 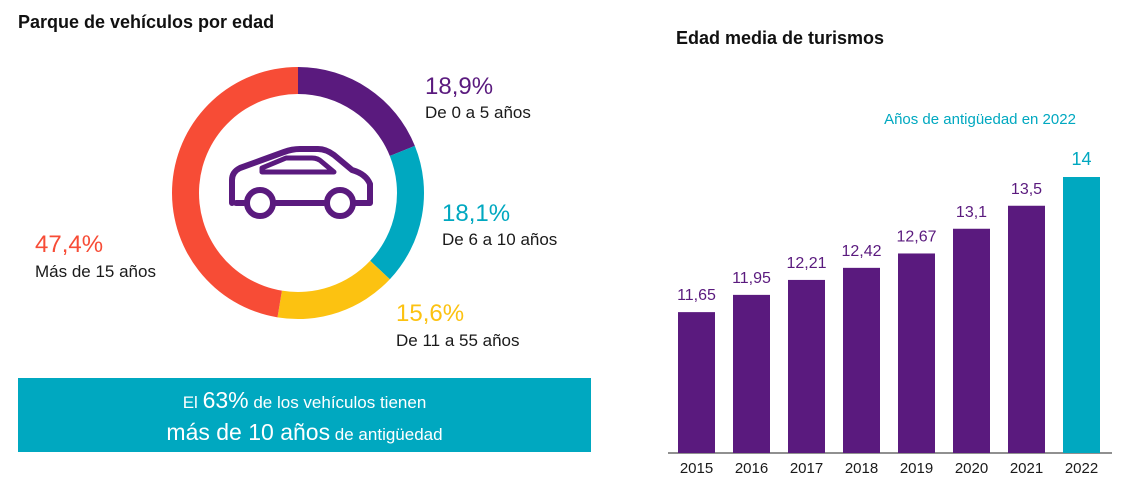 What do you see at coordinates (458, 340) in the screenshot?
I see `segment-label-11-55: De 11 a 55 años` at bounding box center [458, 340].